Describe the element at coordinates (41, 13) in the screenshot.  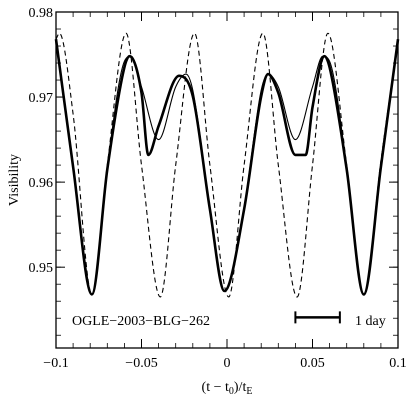
I see `y-tick-label: 0.98` at that location.